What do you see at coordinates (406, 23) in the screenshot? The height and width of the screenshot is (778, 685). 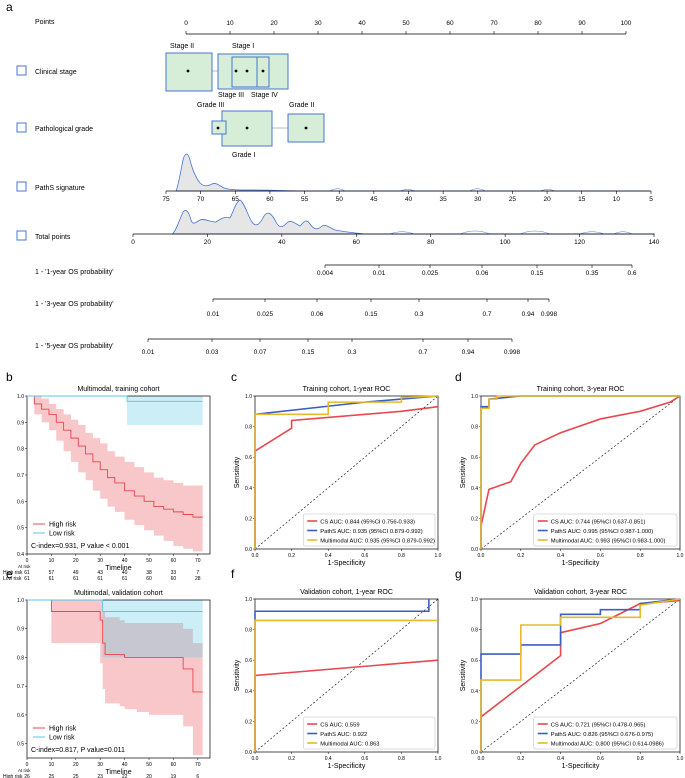 I see `points-tick-label: 50` at bounding box center [406, 23].